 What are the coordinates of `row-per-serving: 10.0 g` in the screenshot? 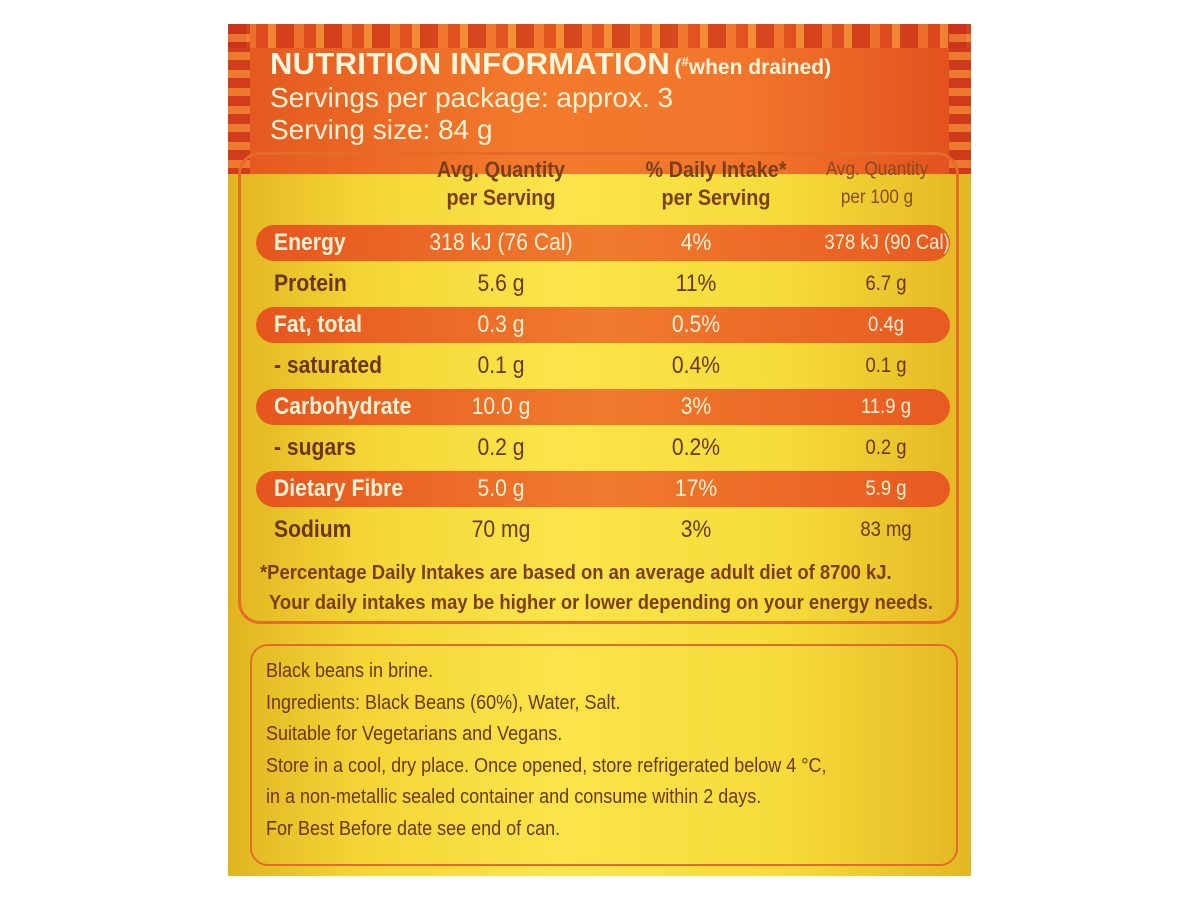 It's located at (501, 406).